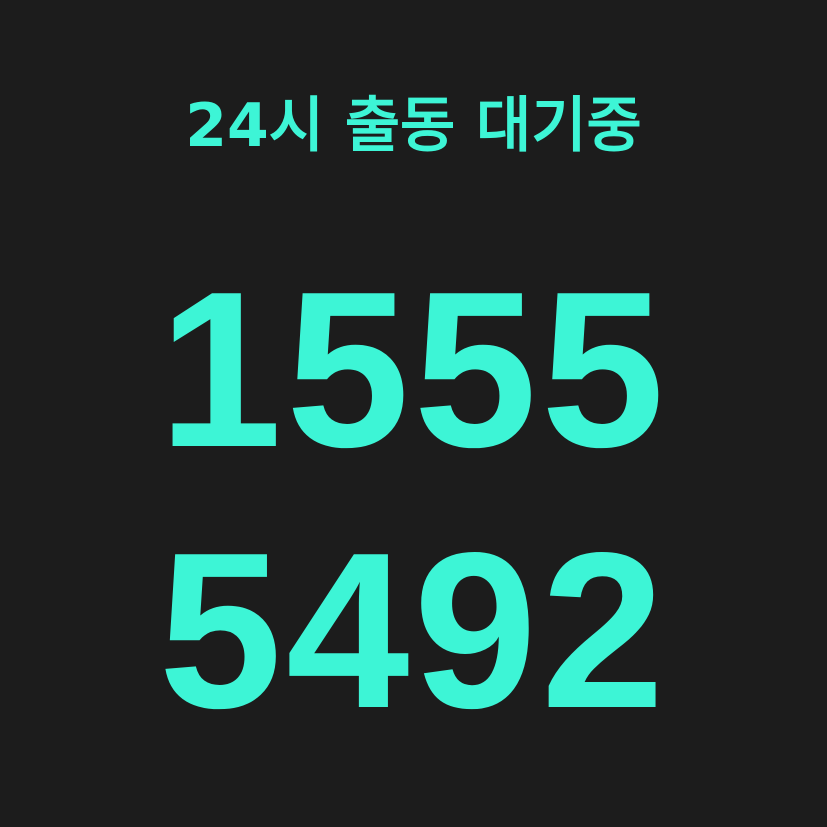 This screenshot has height=827, width=827. Describe the element at coordinates (413, 126) in the screenshot. I see `headline-text: 24시 출동 대기중` at that location.